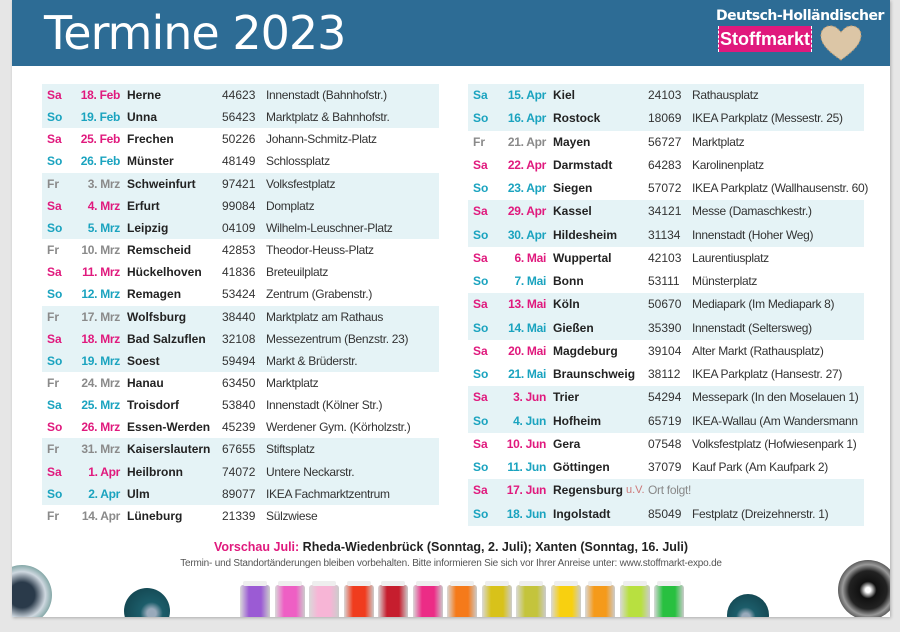 Image resolution: width=900 pixels, height=632 pixels. Describe the element at coordinates (800, 16) in the screenshot. I see `logo-subtitle: Deutsch-Holländischer` at that location.